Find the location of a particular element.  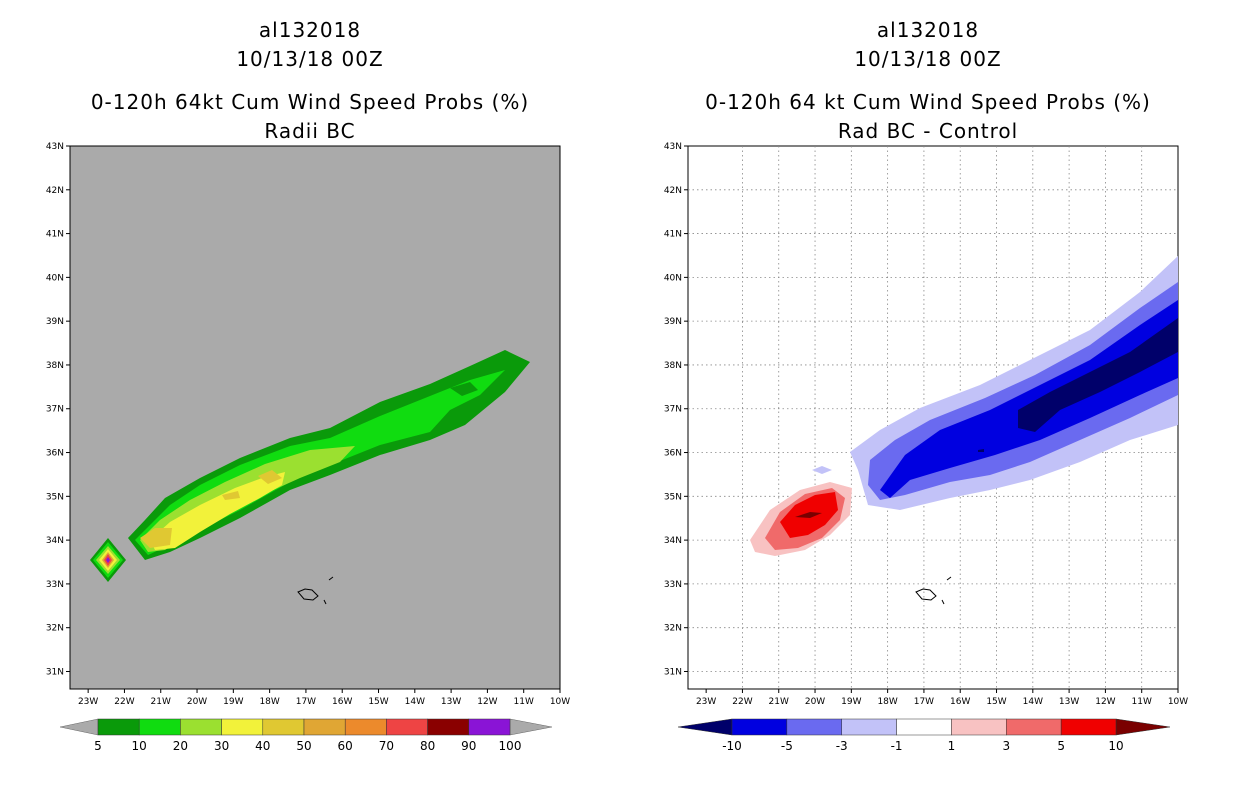

left-colorbar-cells is located at coordinates (304, 727).